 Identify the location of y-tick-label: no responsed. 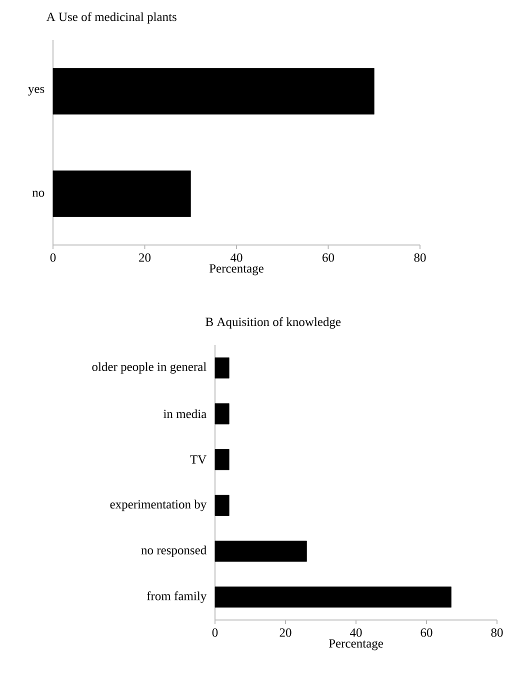
(173, 551).